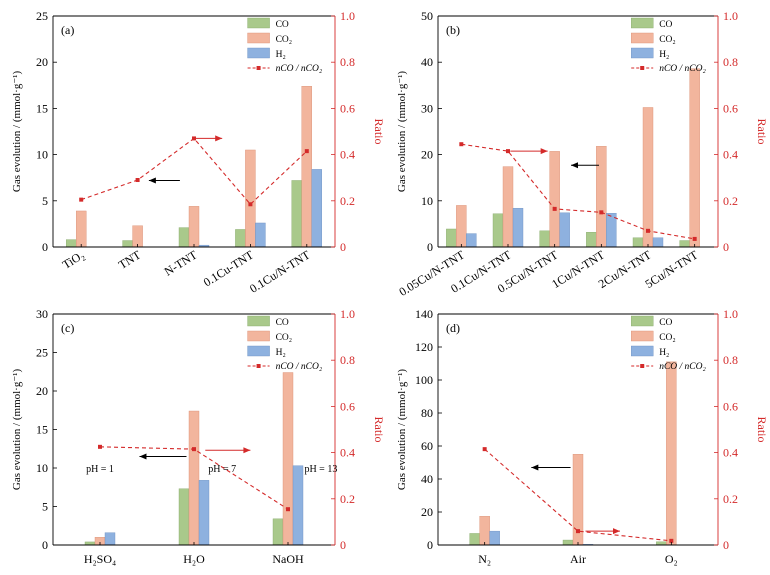 Image resolution: width=770 pixels, height=575 pixels. What do you see at coordinates (67, 30) in the screenshot?
I see `panel-label: (a)` at bounding box center [67, 30].